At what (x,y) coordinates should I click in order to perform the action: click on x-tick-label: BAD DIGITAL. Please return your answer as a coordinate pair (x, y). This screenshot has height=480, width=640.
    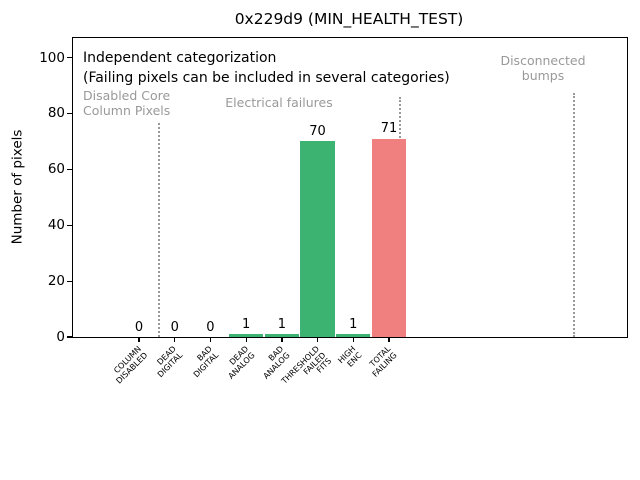
    Looking at the image, I should click on (206, 361).